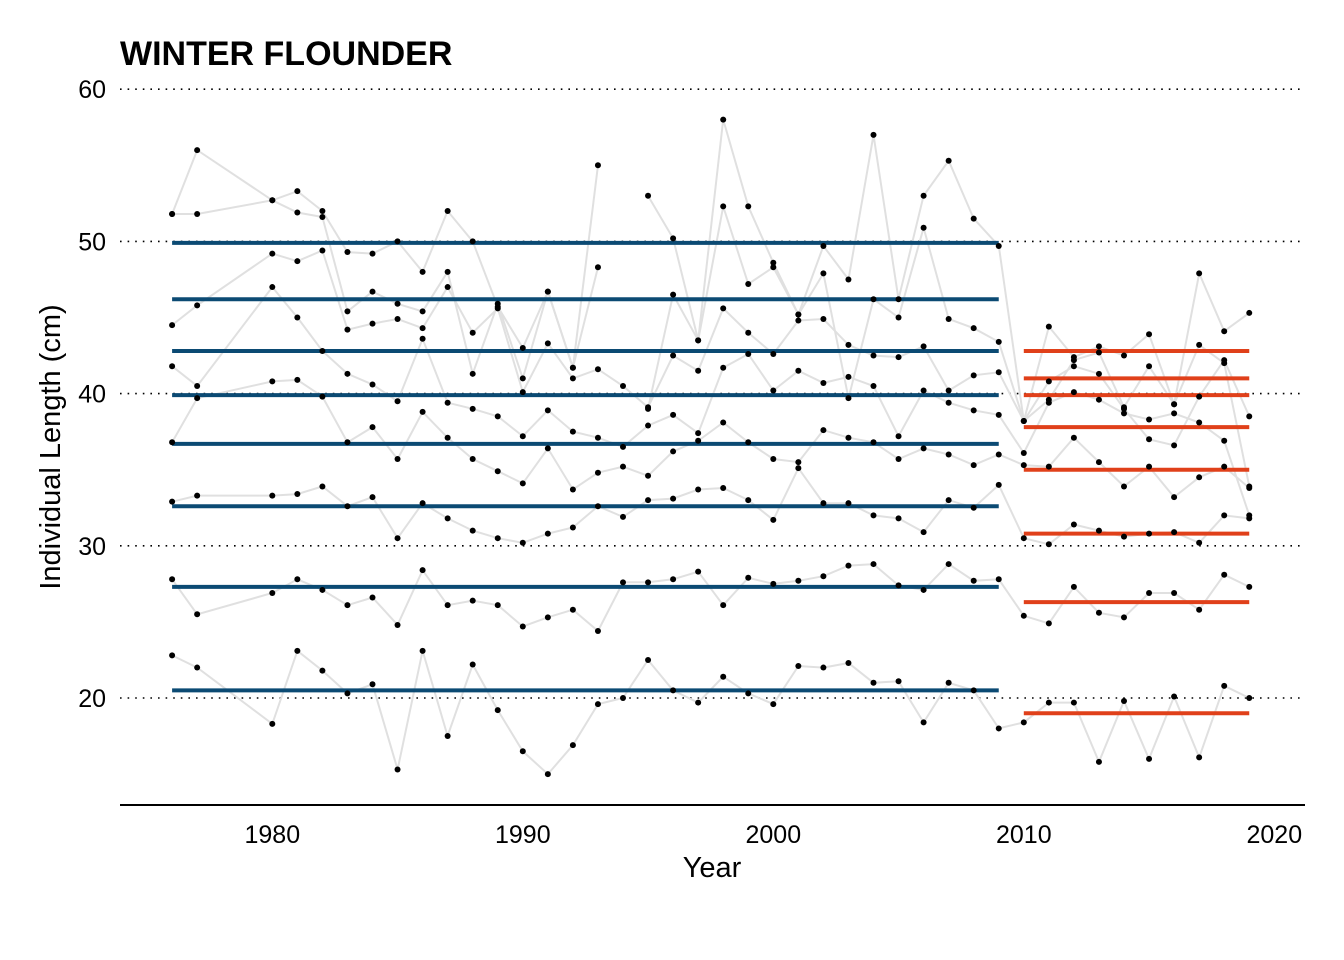 The image size is (1344, 960). Describe the element at coordinates (51, 446) in the screenshot. I see `y-axis-label: Individual Length (cm)` at that location.